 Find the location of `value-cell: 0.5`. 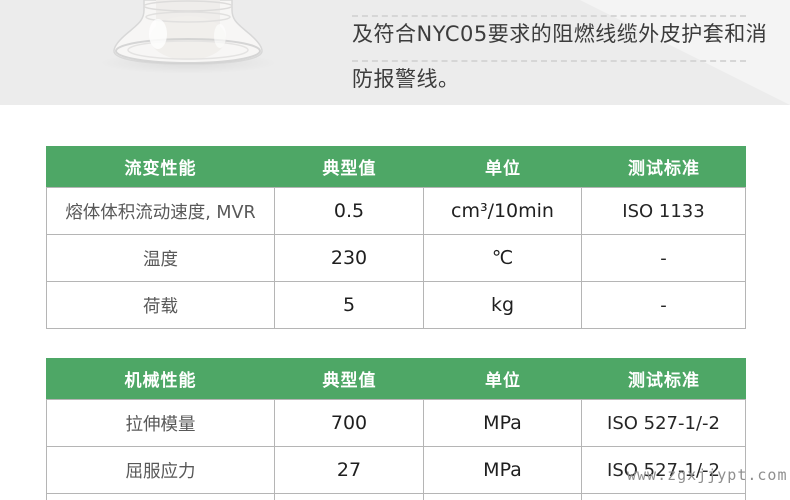

value-cell: 0.5 is located at coordinates (349, 211).